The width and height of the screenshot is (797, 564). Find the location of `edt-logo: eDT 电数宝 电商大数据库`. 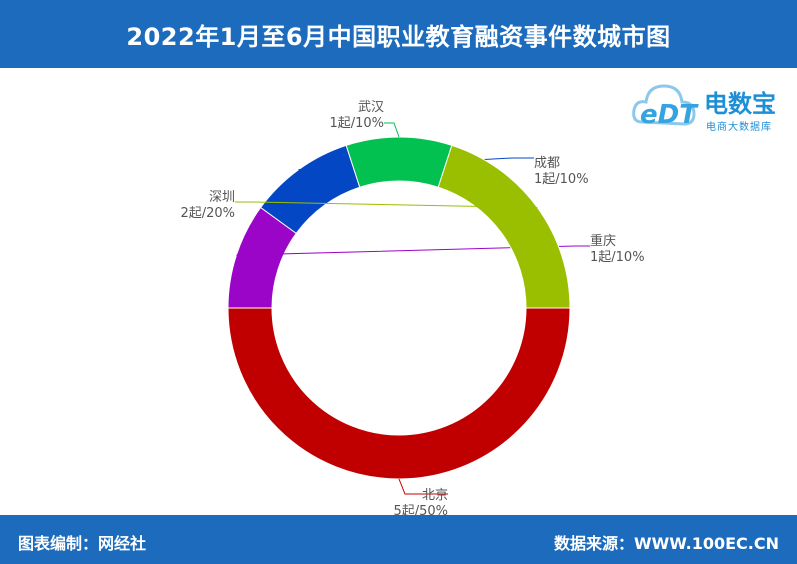

edt-logo: eDT 电数宝 电商大数据库 is located at coordinates (710, 105).